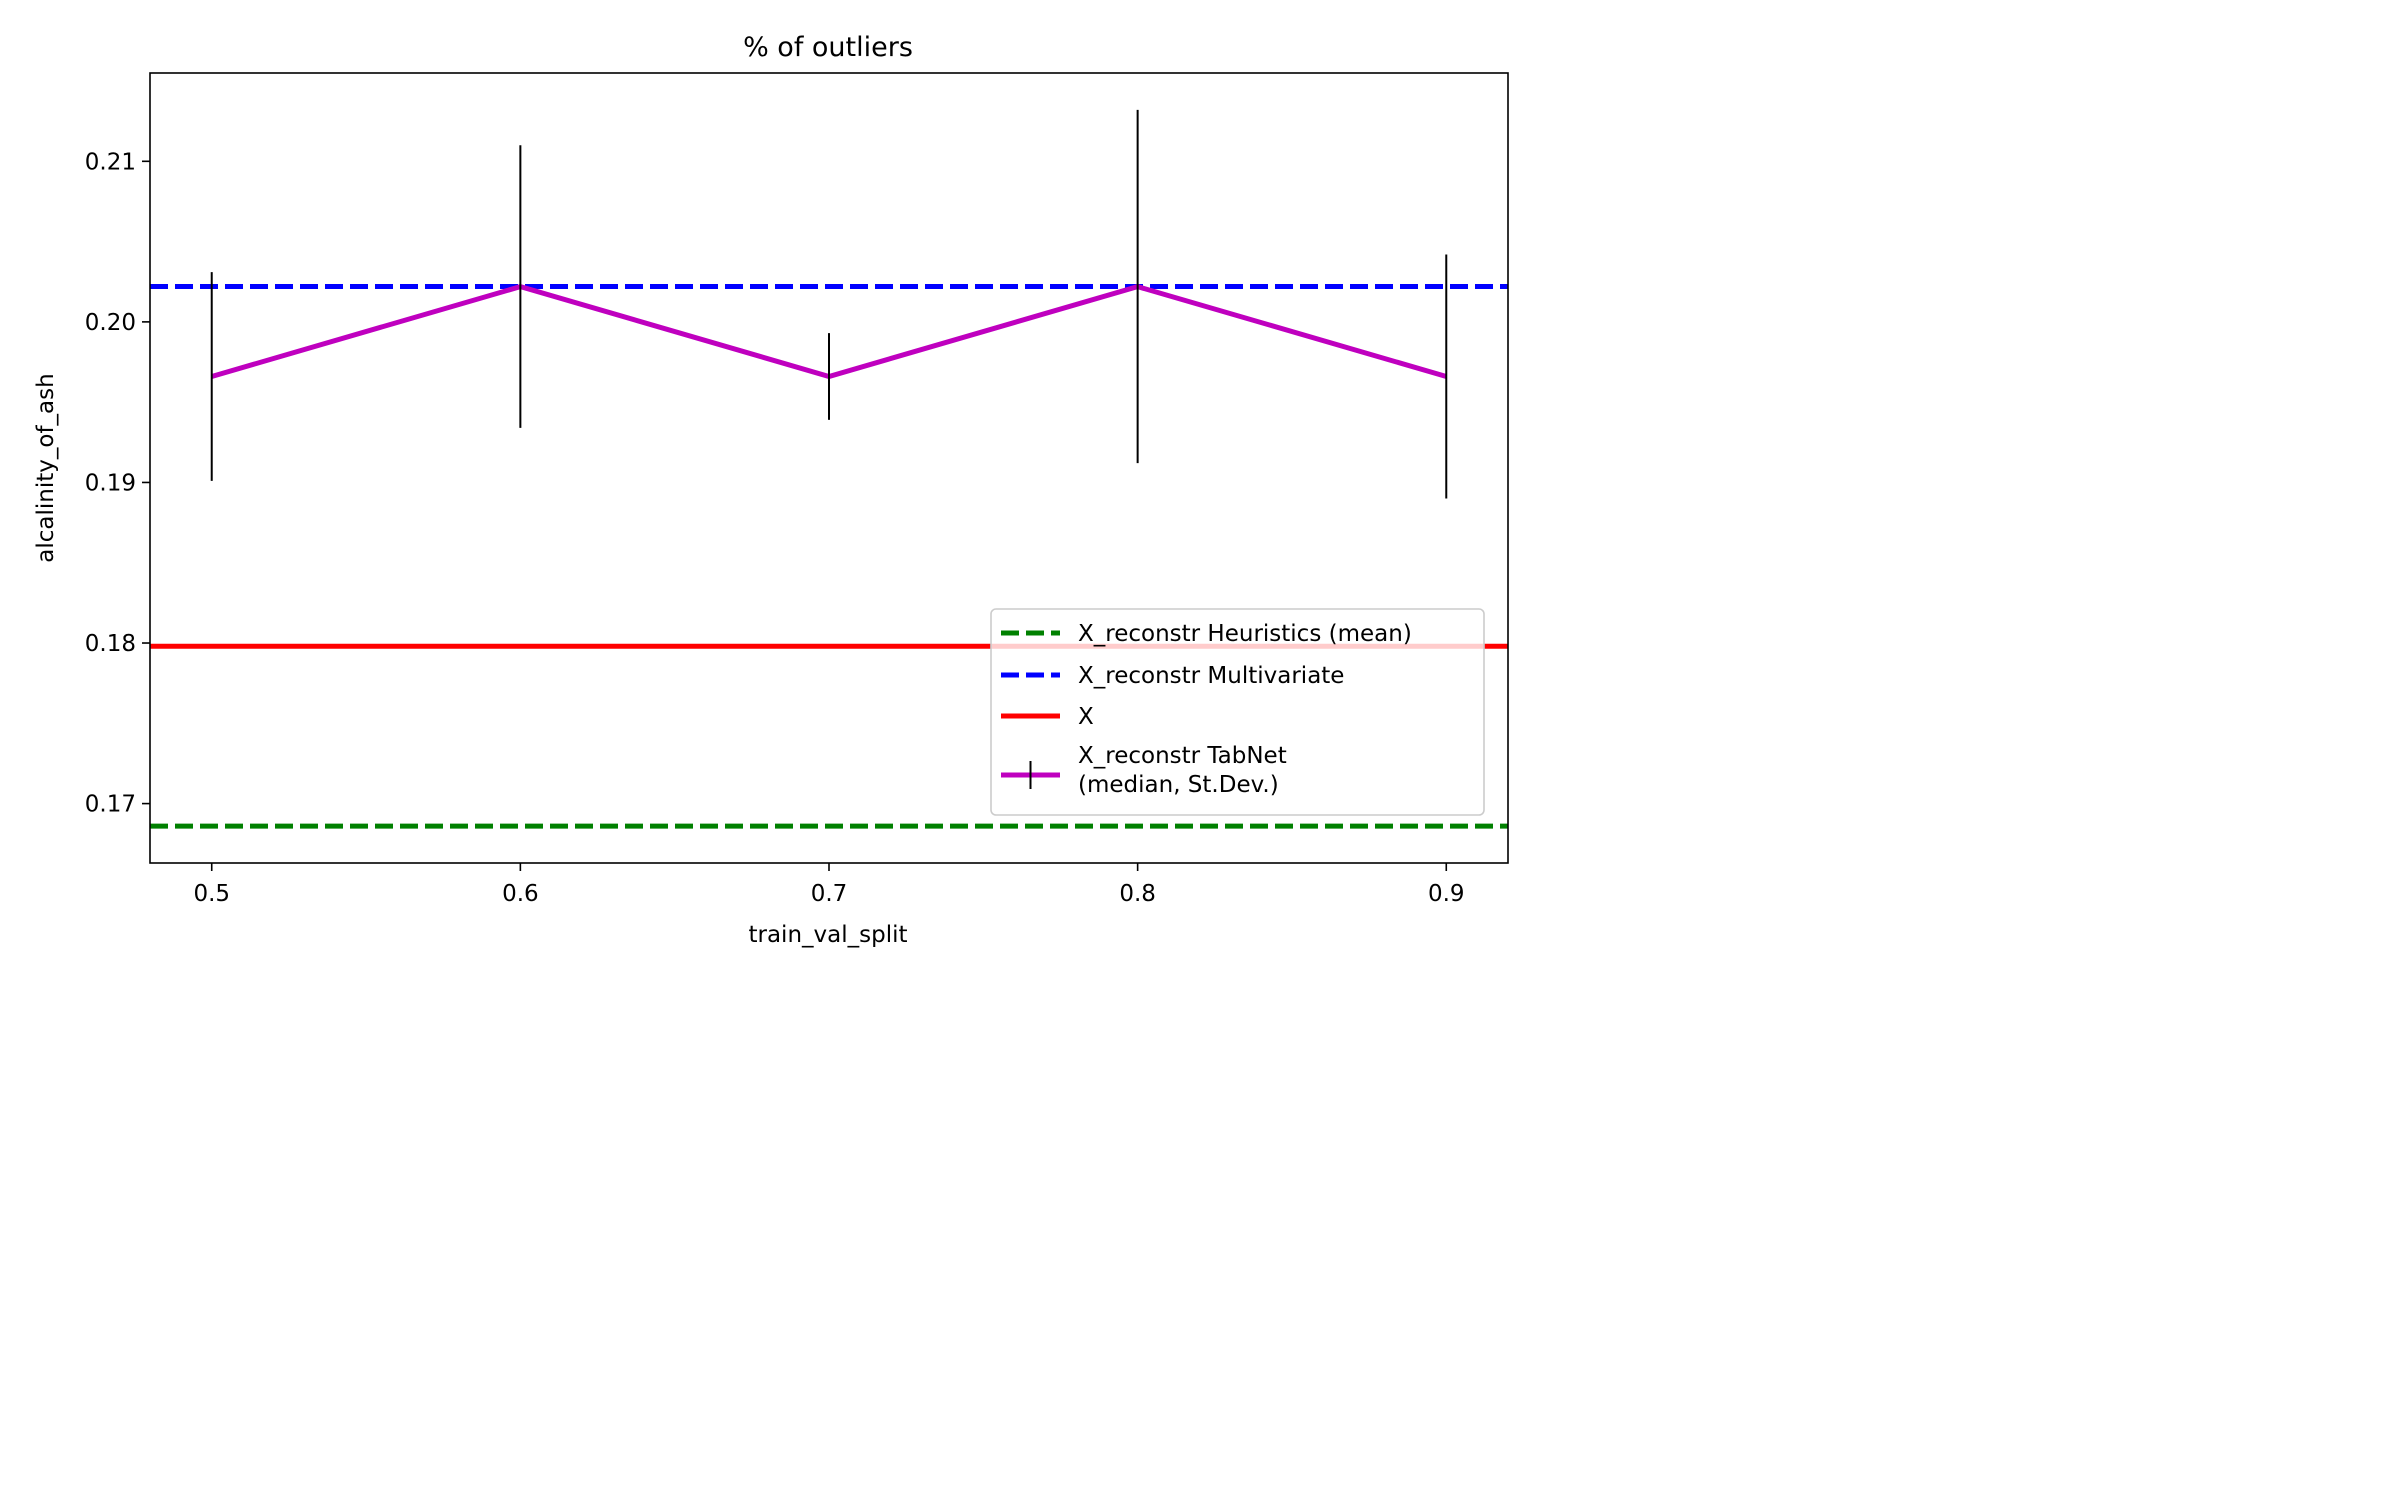 This screenshot has width=2400, height=1500. I want to click on x-tick-label: 0.7, so click(829, 894).